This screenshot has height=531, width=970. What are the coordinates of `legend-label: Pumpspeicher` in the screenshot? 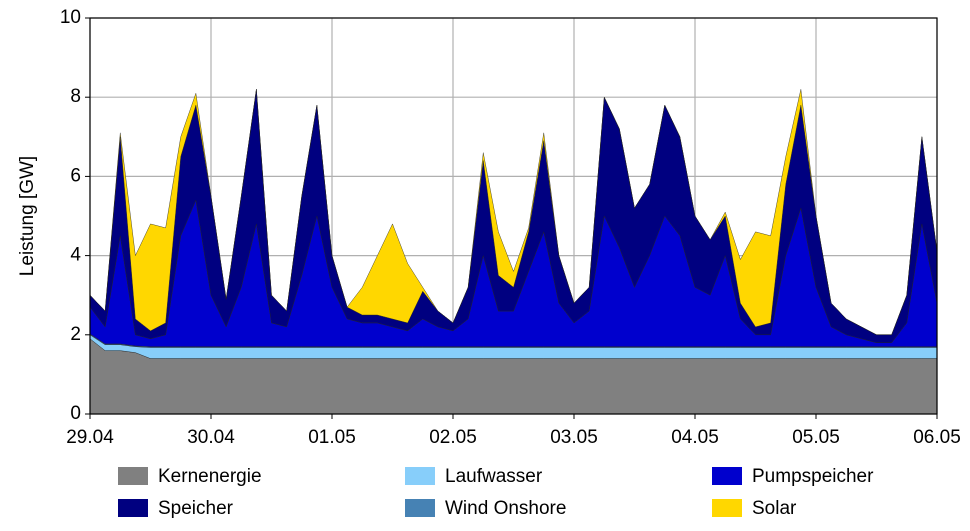 It's located at (813, 476).